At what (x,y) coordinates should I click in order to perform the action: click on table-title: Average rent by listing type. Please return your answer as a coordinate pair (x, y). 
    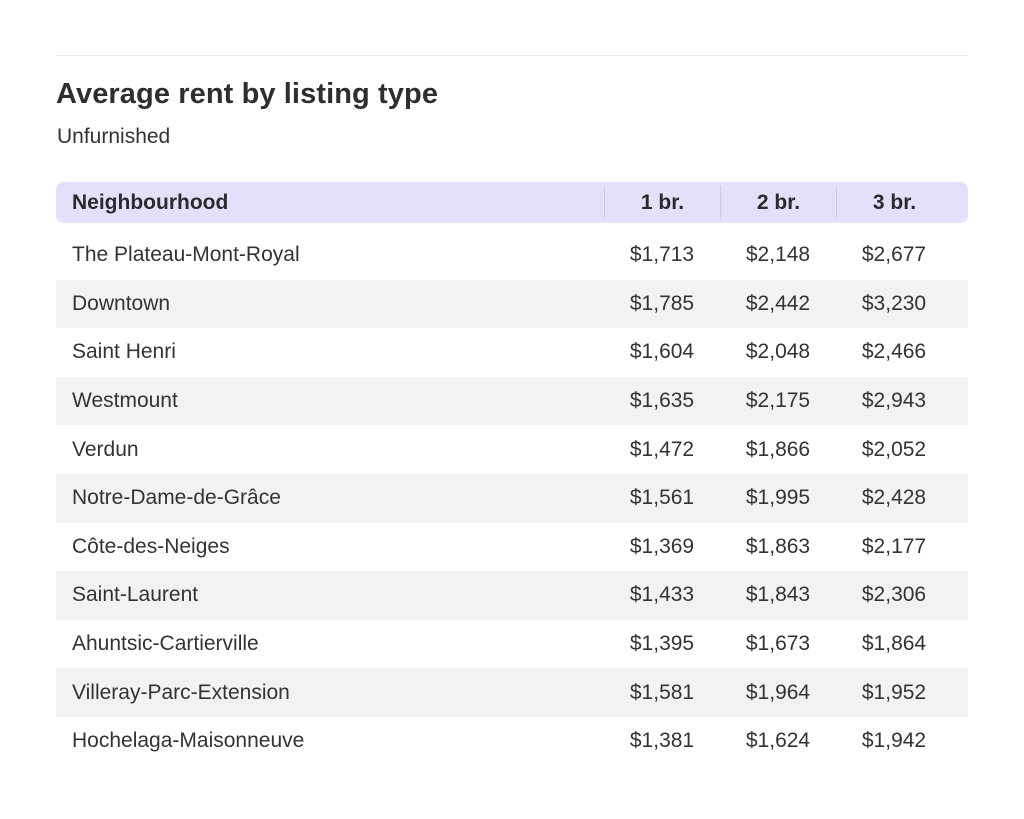
    Looking at the image, I should click on (247, 94).